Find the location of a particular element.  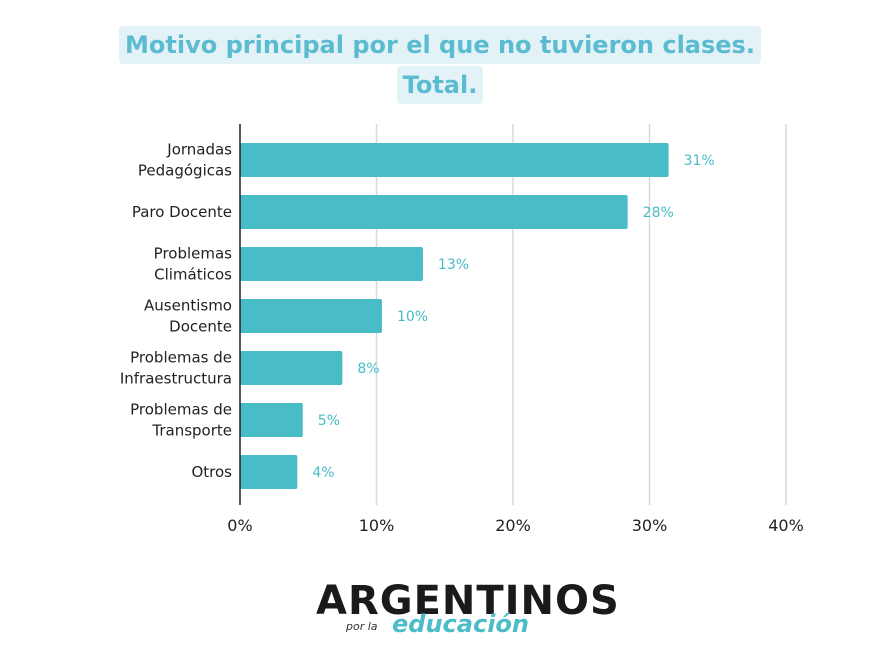

x-tick-label: 10% is located at coordinates (377, 525).